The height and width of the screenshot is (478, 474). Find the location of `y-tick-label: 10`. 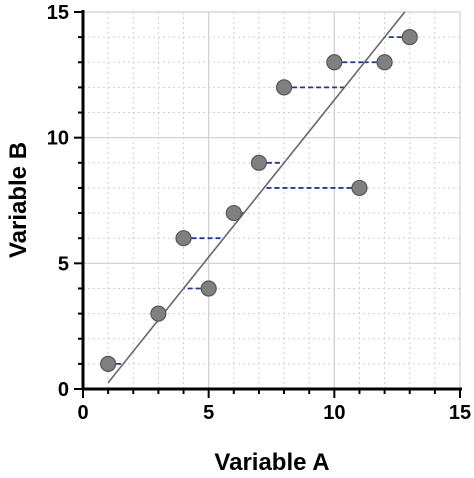

y-tick-label: 10 is located at coordinates (58, 139).